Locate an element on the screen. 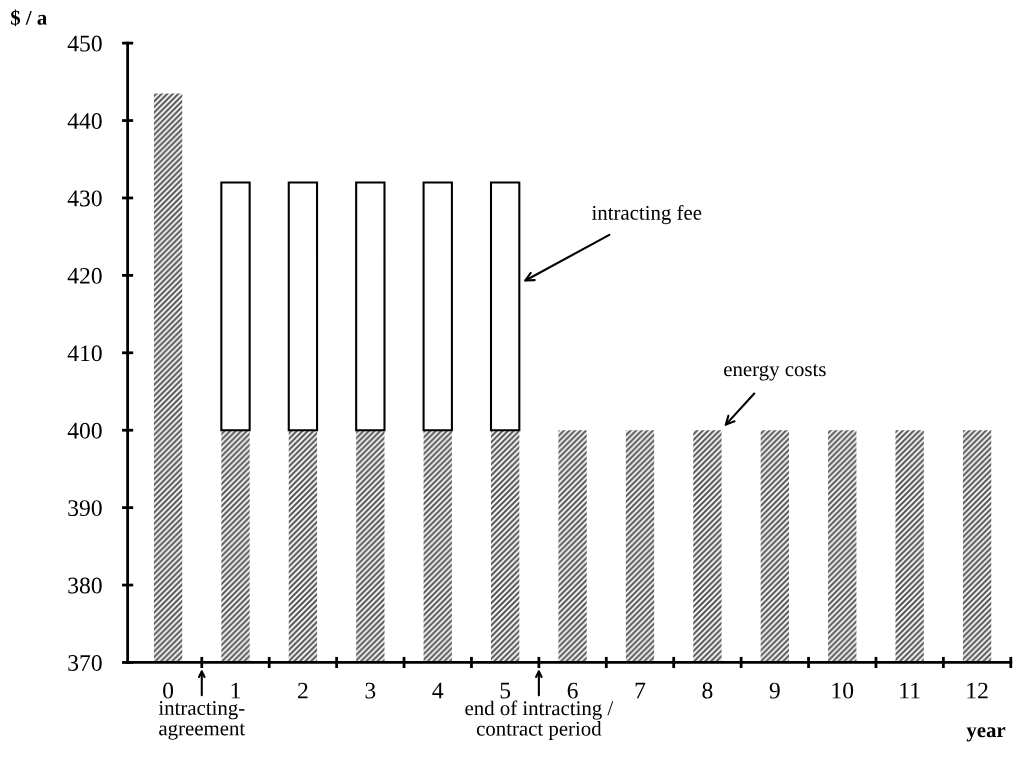 The image size is (1021, 784). x-axis-title: year is located at coordinates (986, 734).